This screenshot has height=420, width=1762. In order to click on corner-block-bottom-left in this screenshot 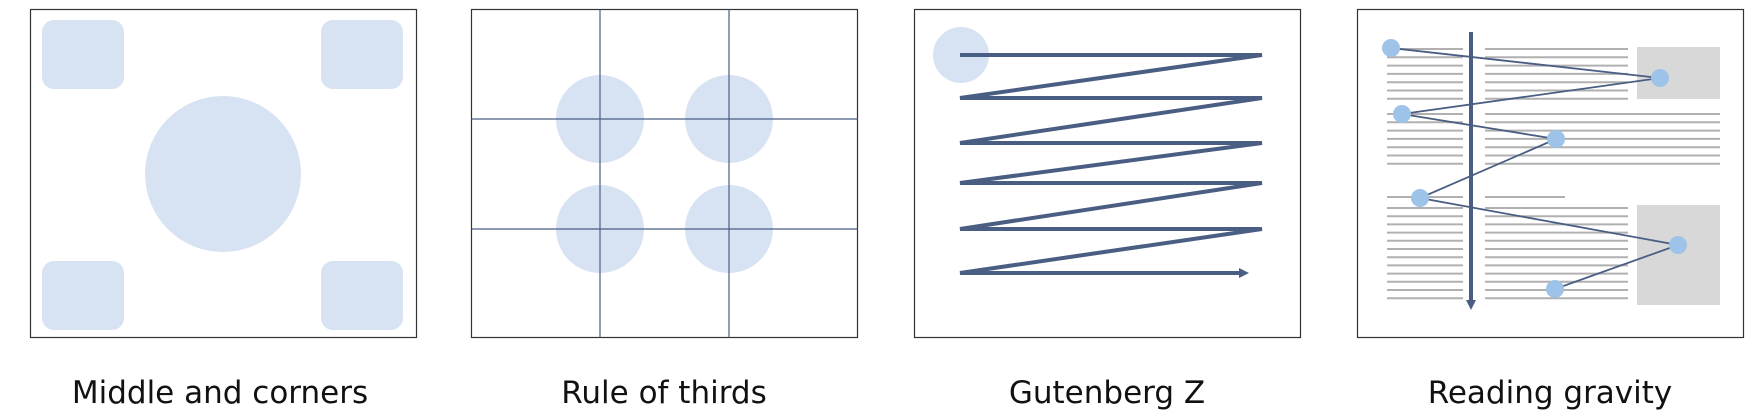, I will do `click(83, 295)`.